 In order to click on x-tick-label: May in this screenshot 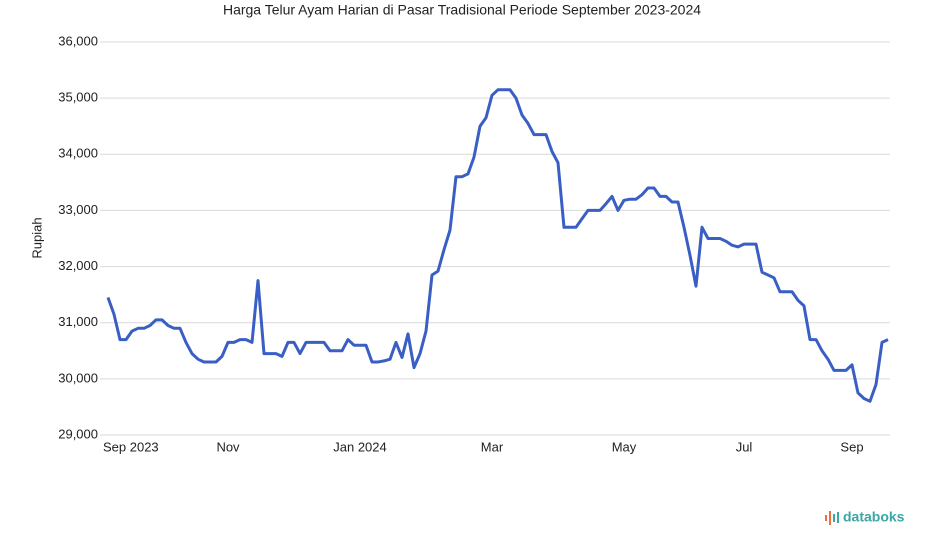, I will do `click(624, 446)`.